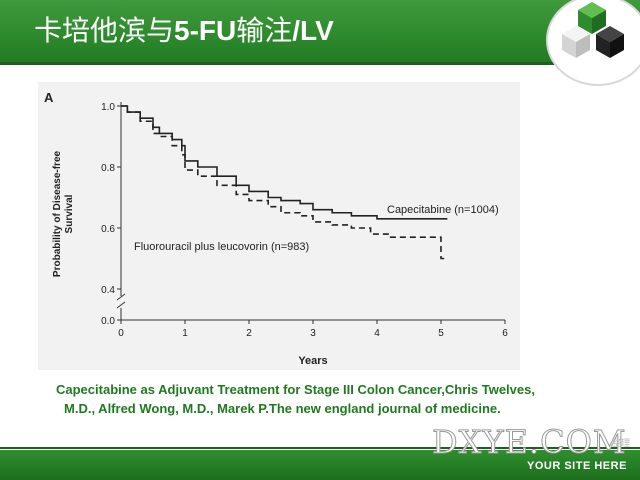 This screenshot has height=480, width=640. What do you see at coordinates (313, 30) in the screenshot?
I see `title-latin-2: /LV` at bounding box center [313, 30].